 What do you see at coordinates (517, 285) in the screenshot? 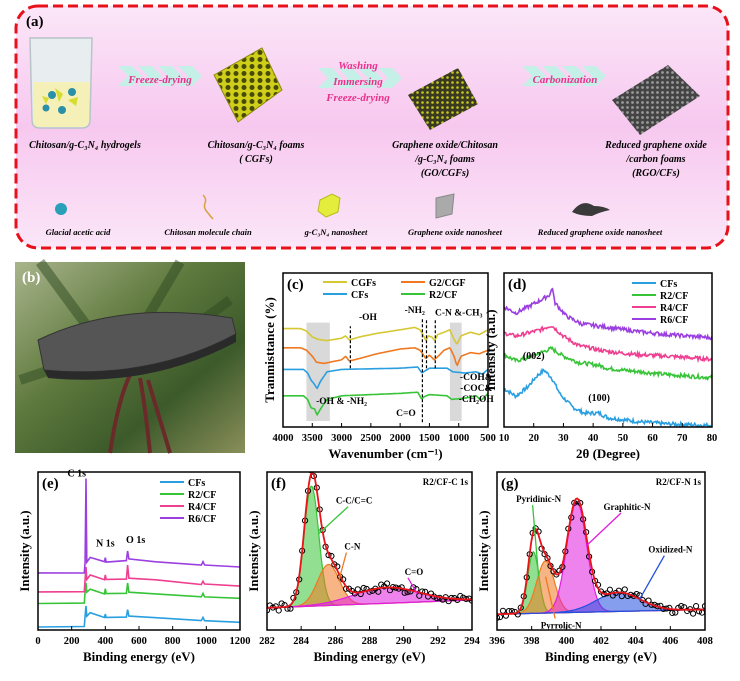
I see `panel-label: (d)` at bounding box center [517, 285].